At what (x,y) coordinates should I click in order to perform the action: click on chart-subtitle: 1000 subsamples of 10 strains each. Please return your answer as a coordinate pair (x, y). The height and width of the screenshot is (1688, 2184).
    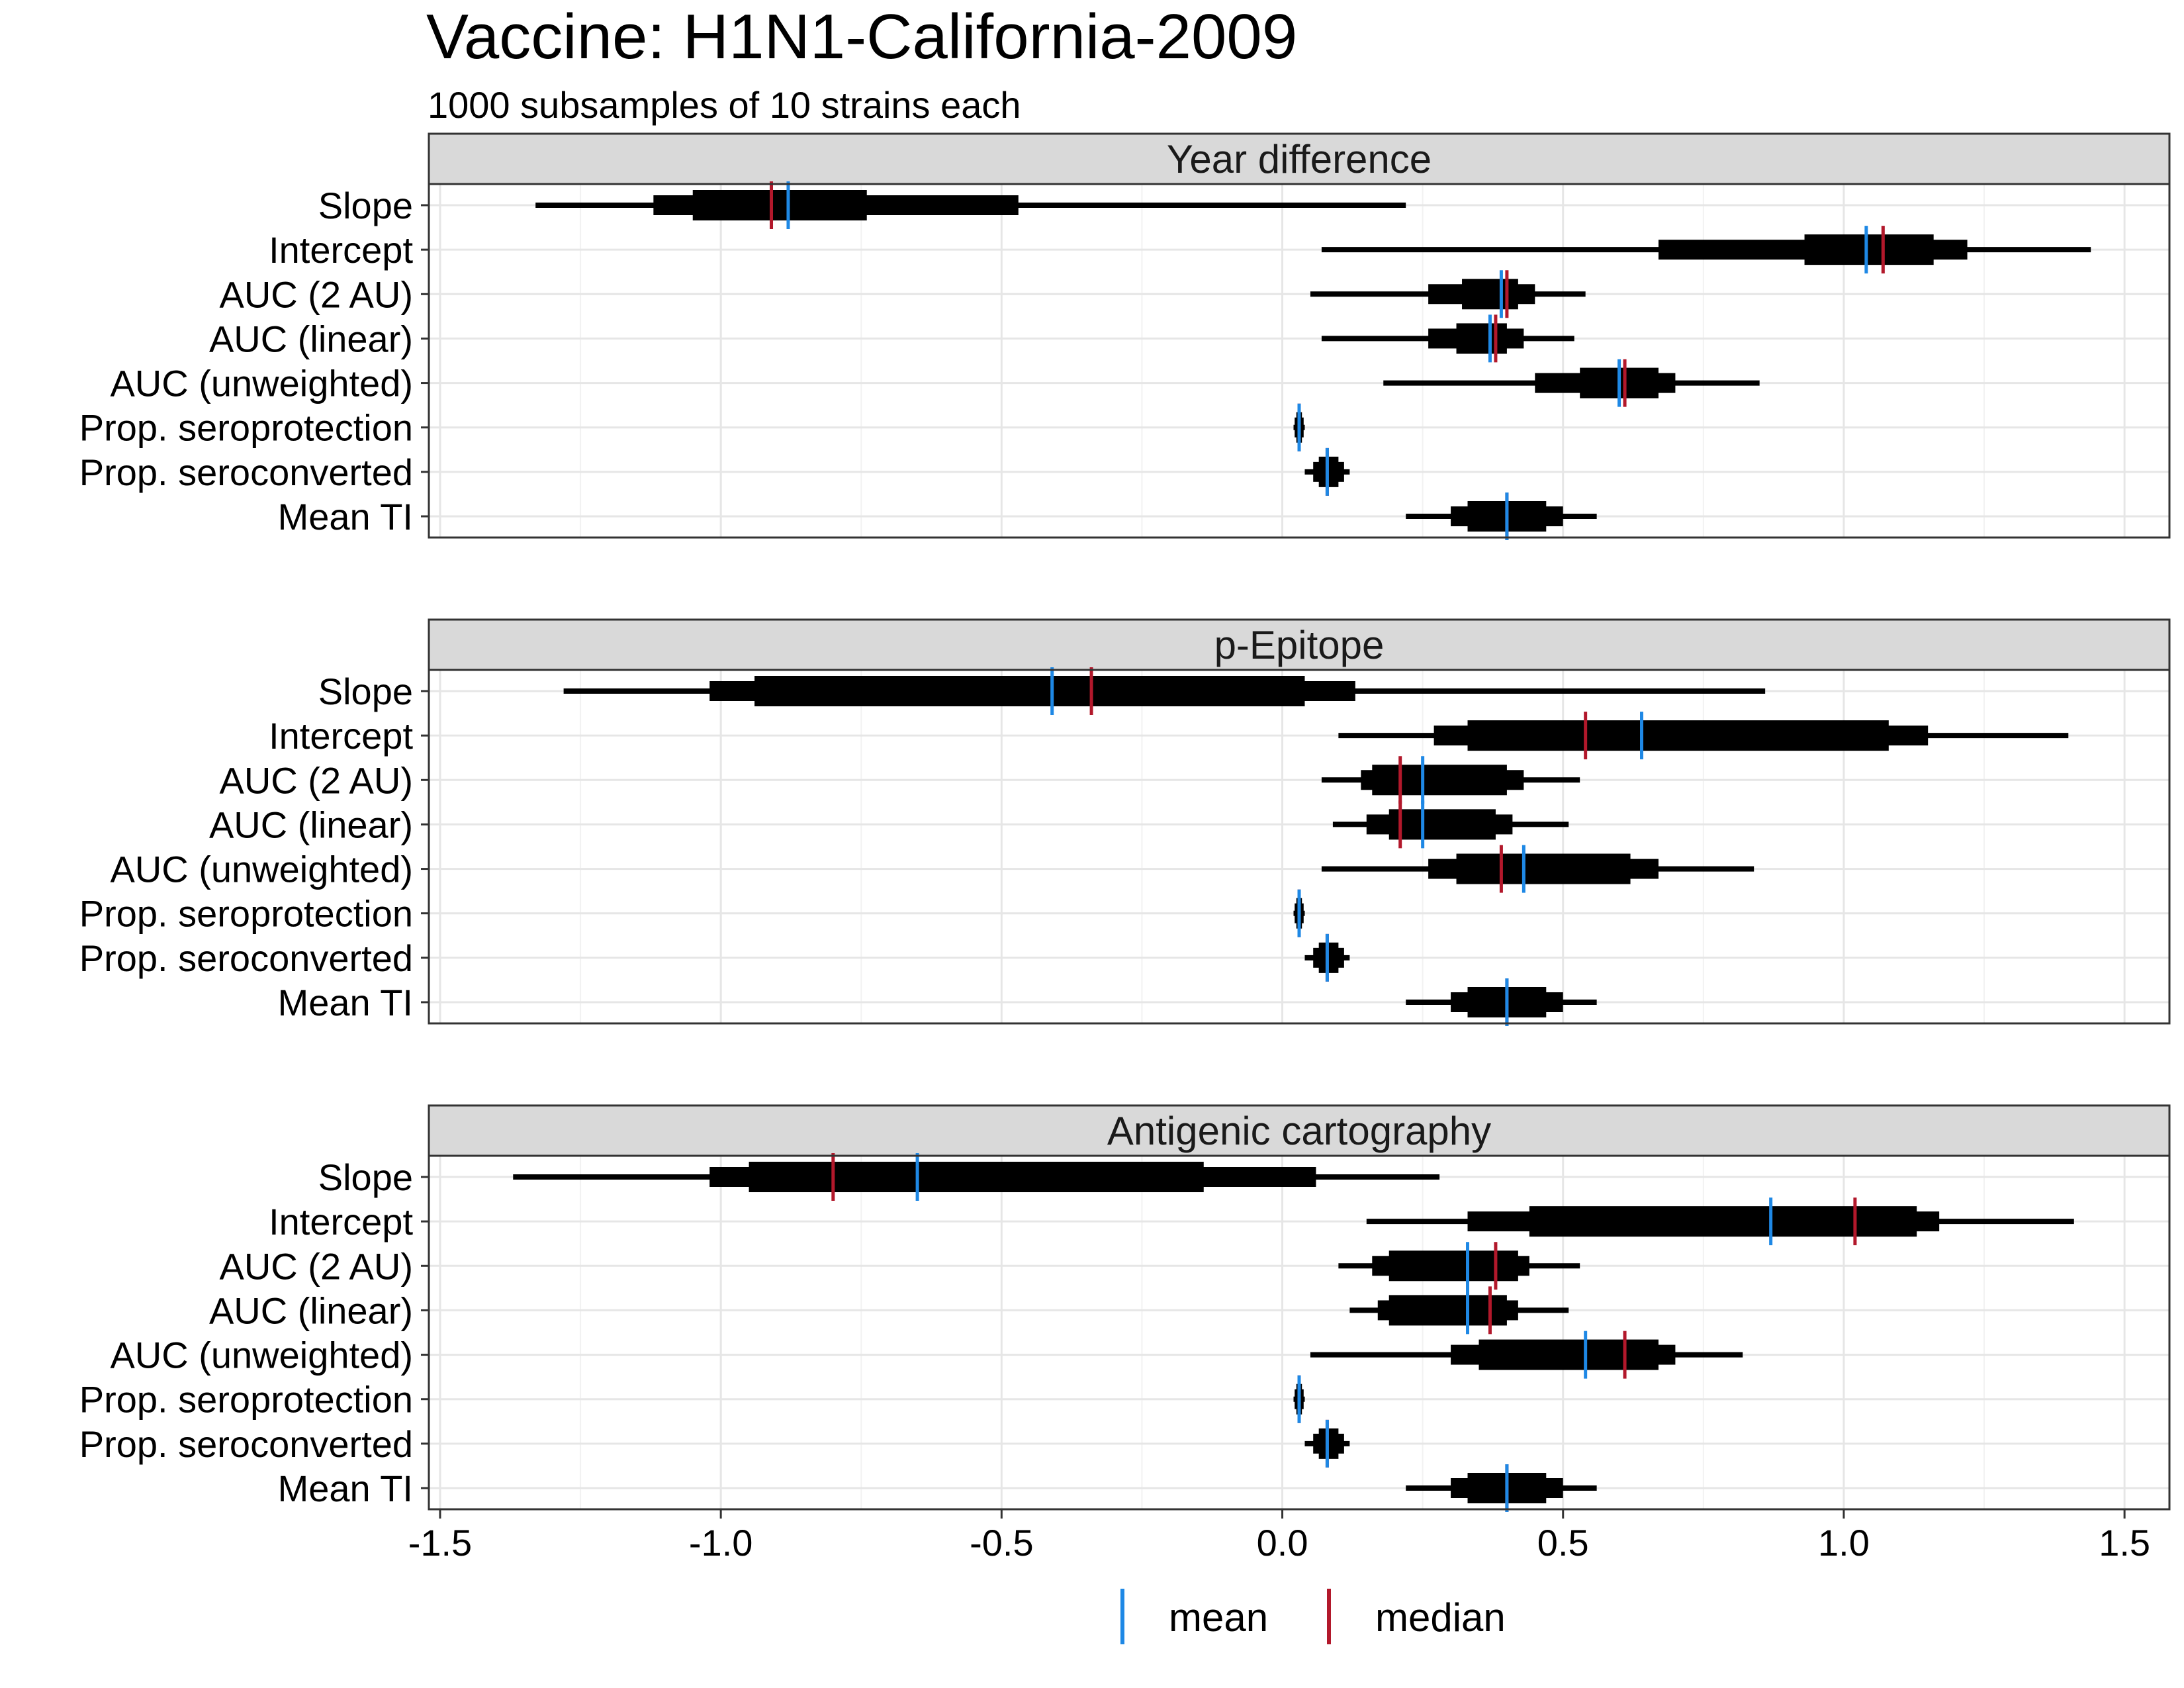
    Looking at the image, I should click on (724, 105).